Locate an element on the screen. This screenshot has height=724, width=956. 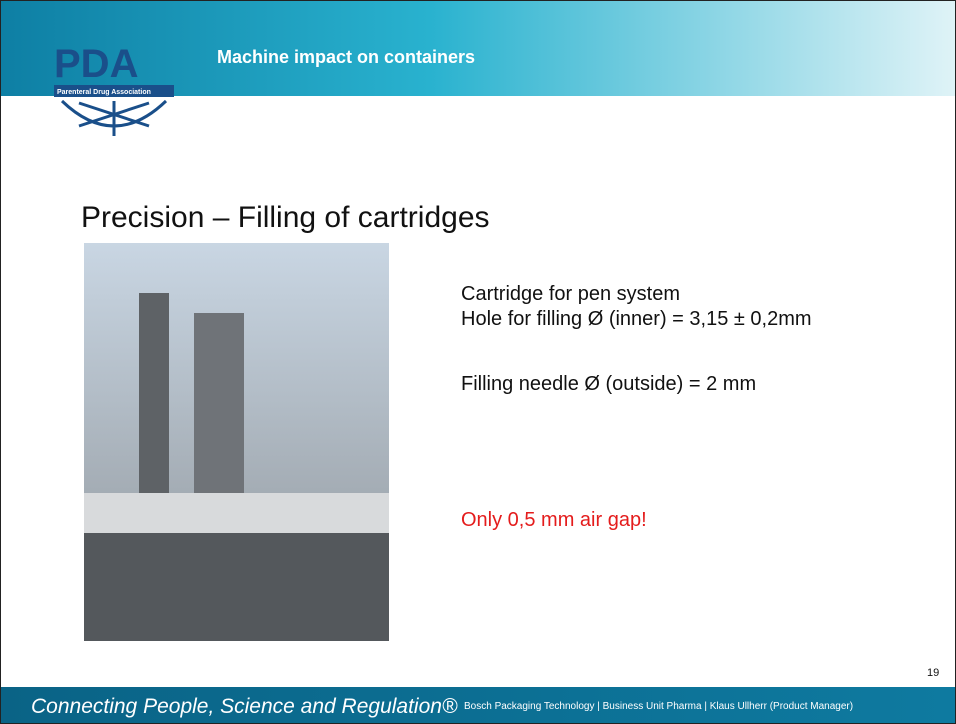
text-line: Filling needle Ø (outside) = 2 mm is located at coordinates (609, 384).